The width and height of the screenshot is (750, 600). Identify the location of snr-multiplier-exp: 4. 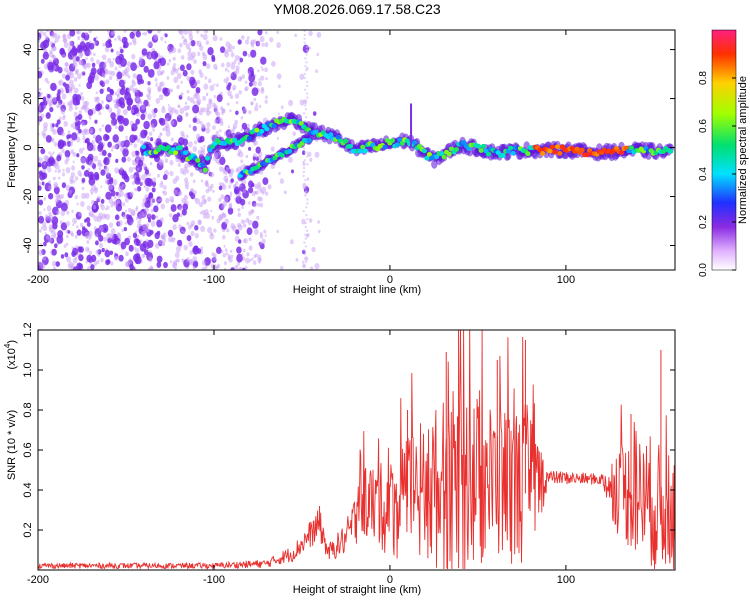
(7, 345).